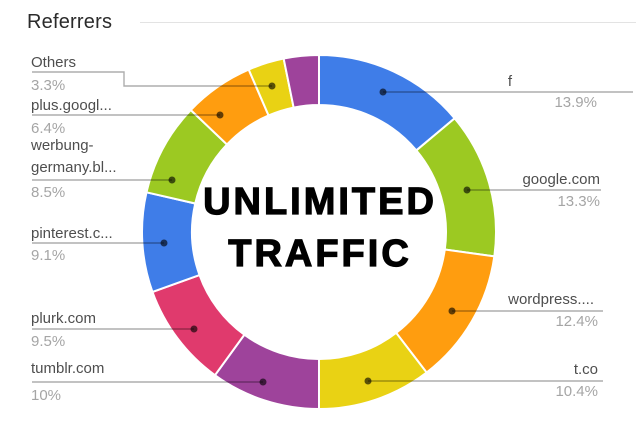 The image size is (640, 435). Describe the element at coordinates (576, 391) in the screenshot. I see `slice-percent: 10.4%` at that location.